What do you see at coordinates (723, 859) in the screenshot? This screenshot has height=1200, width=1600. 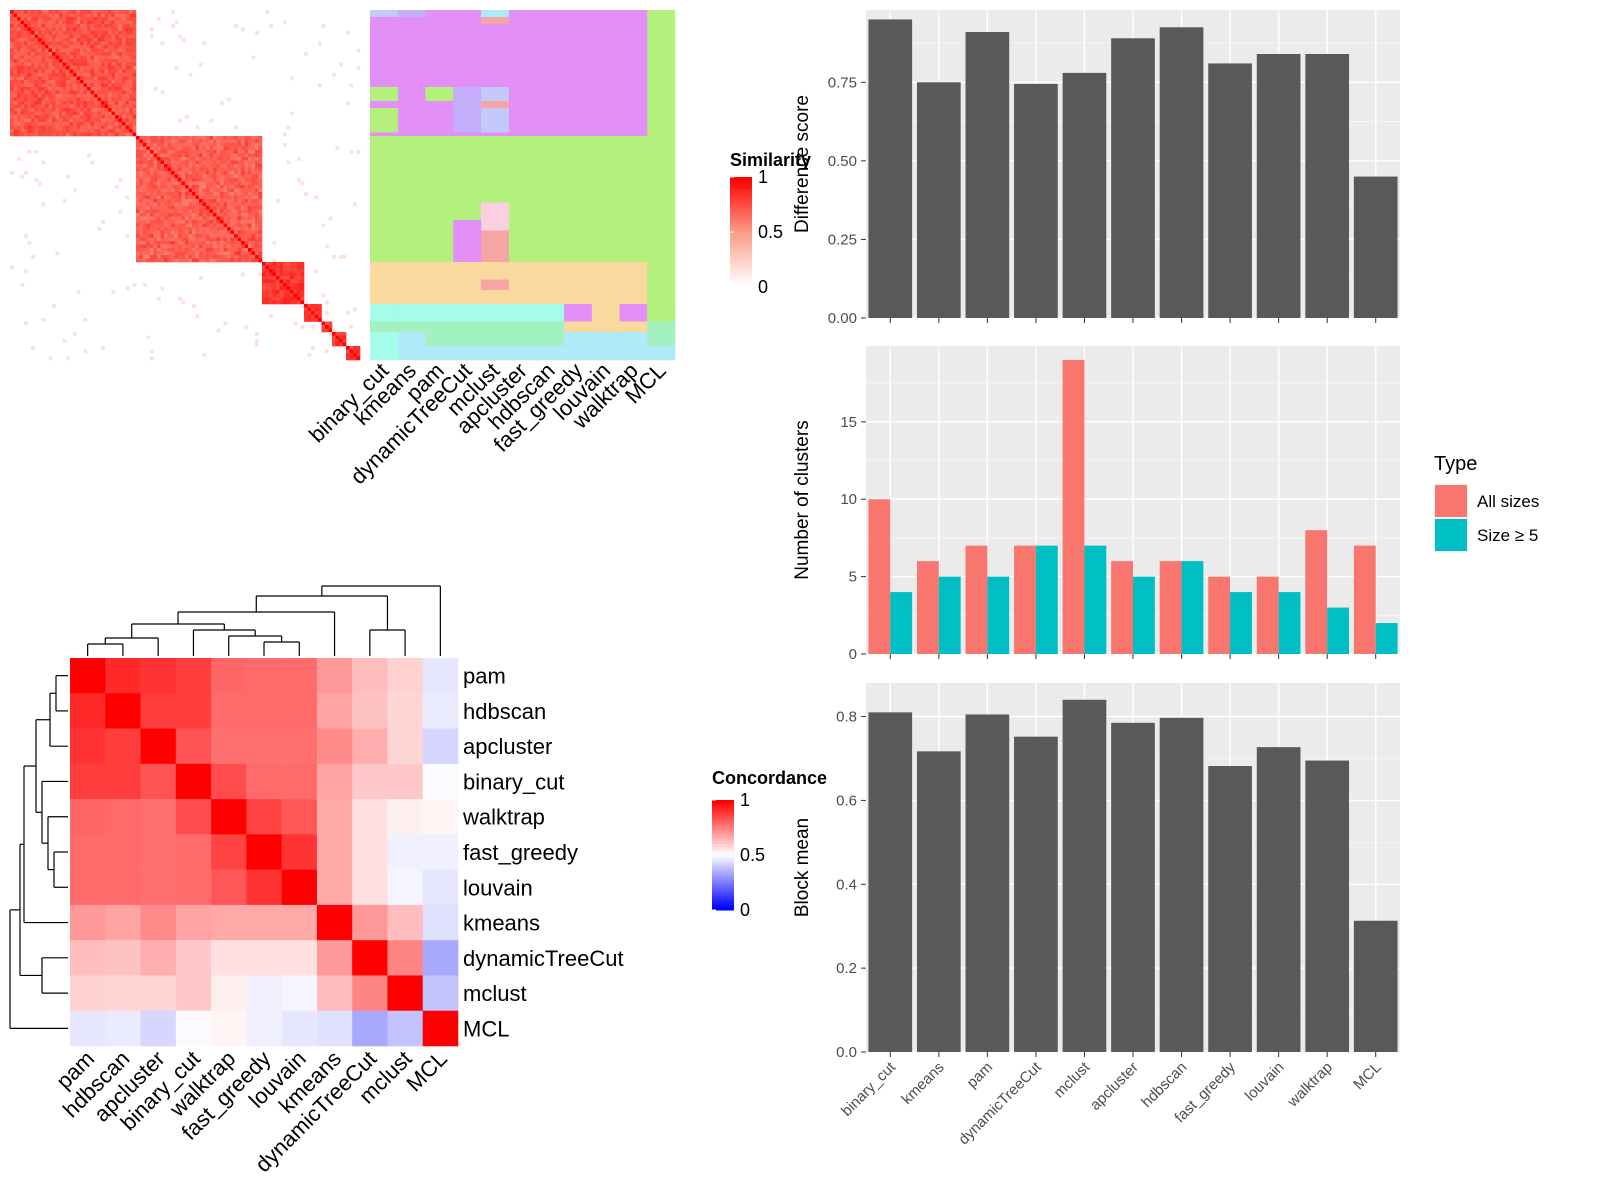 I see `concordance-legend-swatch` at bounding box center [723, 859].